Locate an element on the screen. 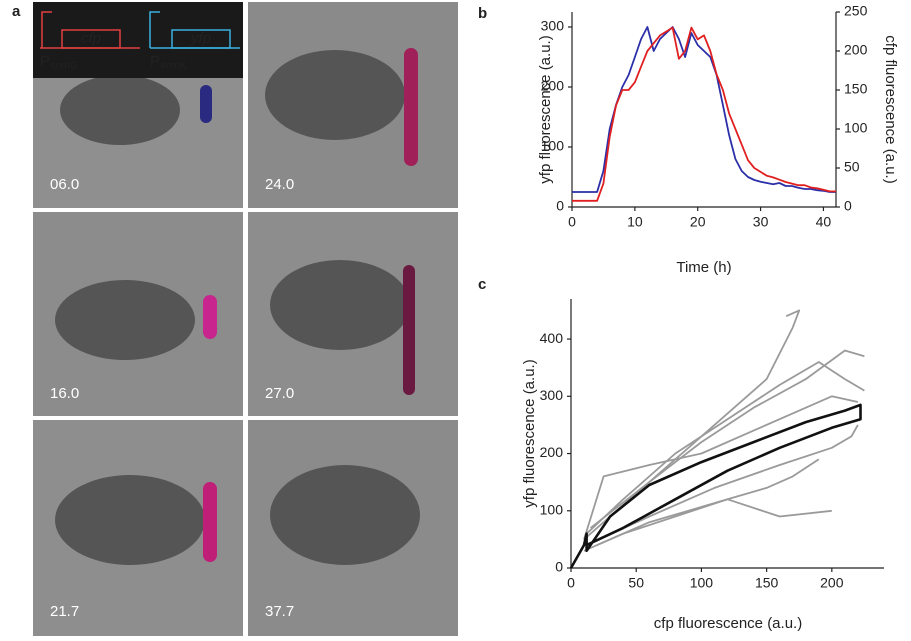 This screenshot has width=911, height=641. y2-tick-label: 50 is located at coordinates (852, 167).